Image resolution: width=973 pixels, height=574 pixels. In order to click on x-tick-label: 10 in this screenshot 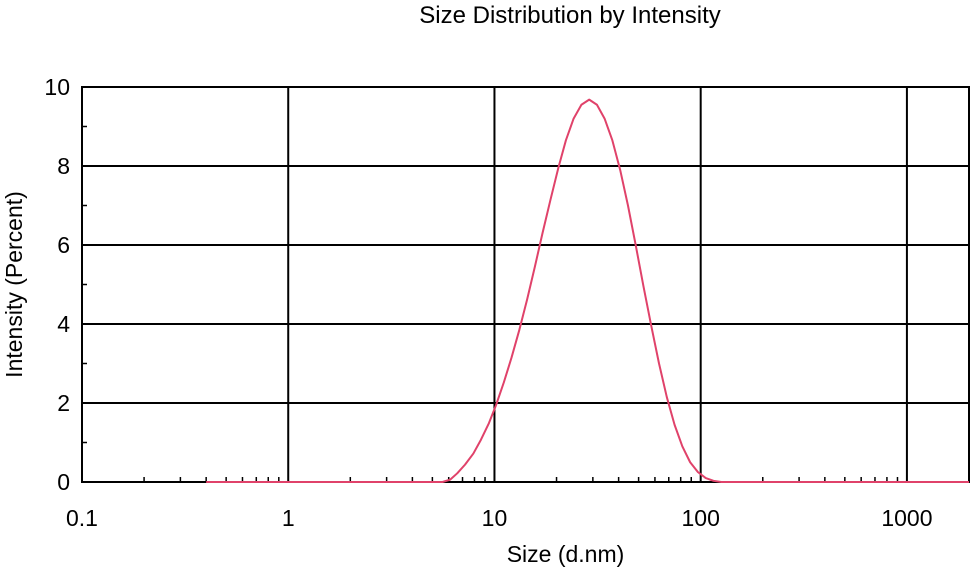, I will do `click(495, 518)`.